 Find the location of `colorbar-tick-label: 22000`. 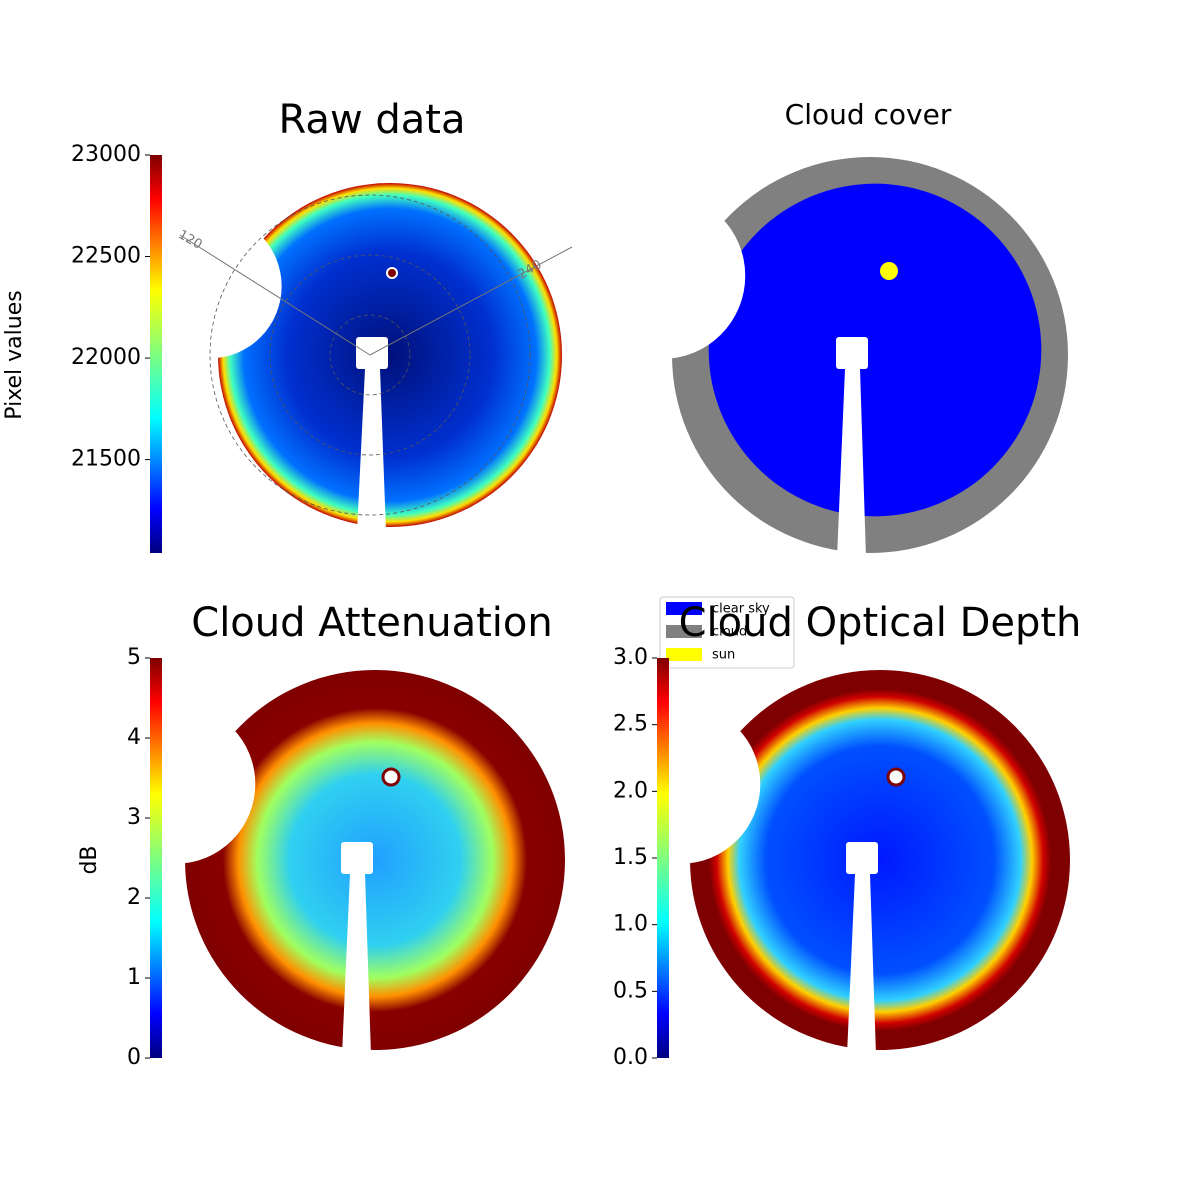

colorbar-tick-label: 22000 is located at coordinates (106, 357).